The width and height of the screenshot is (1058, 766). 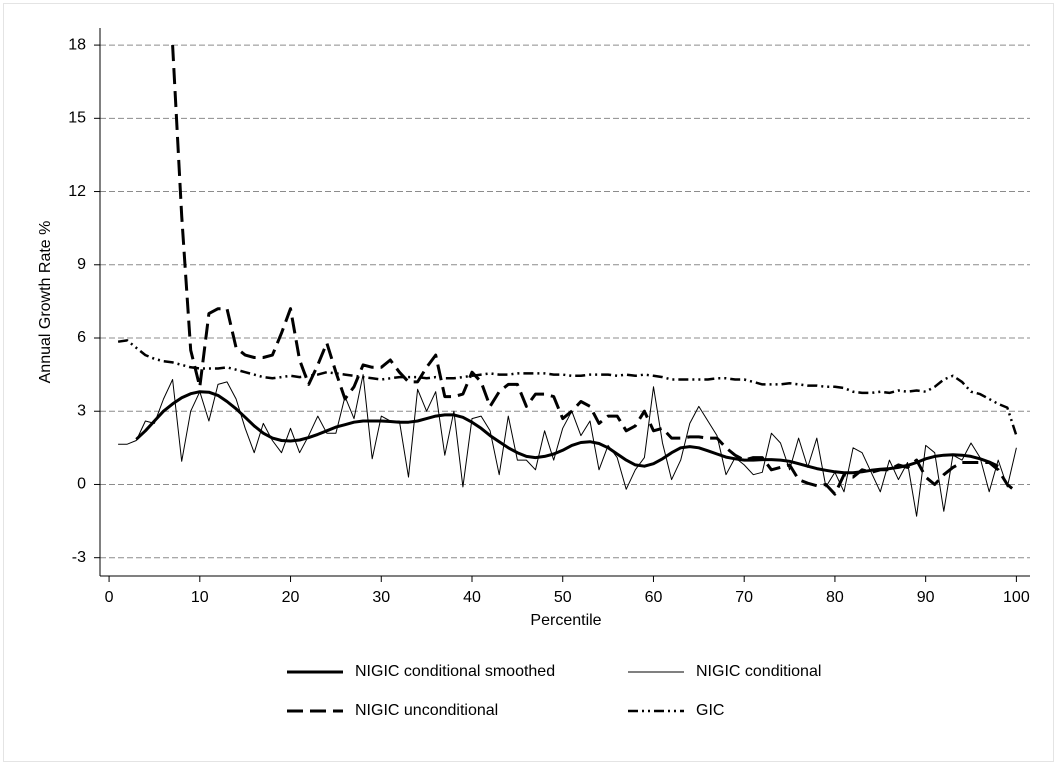 What do you see at coordinates (926, 597) in the screenshot?
I see `x-tick-label: 90` at bounding box center [926, 597].